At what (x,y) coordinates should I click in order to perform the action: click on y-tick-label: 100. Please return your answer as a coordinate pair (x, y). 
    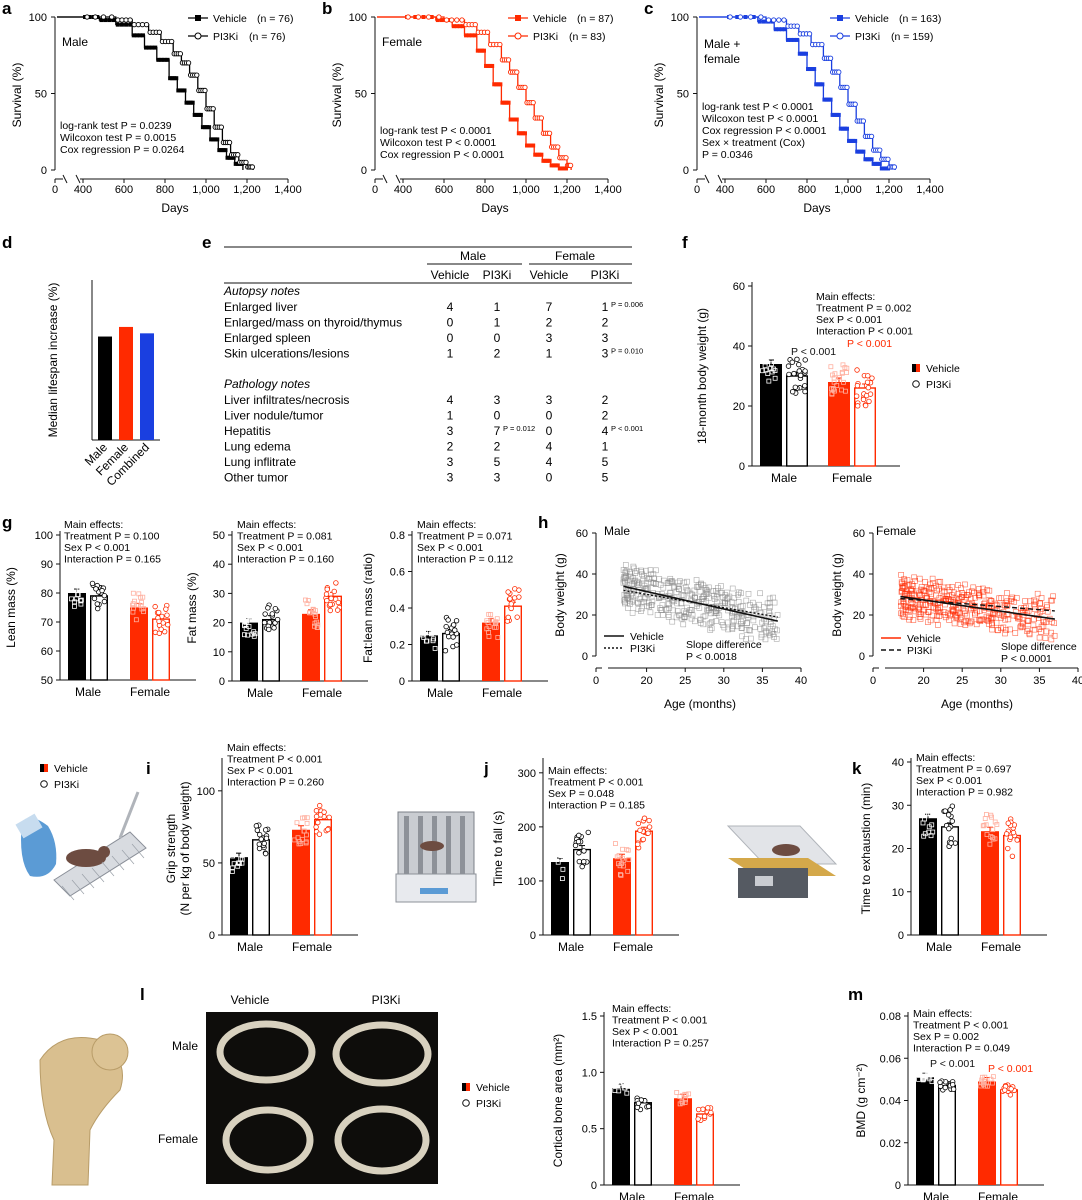
    Looking at the image, I should click on (206, 792).